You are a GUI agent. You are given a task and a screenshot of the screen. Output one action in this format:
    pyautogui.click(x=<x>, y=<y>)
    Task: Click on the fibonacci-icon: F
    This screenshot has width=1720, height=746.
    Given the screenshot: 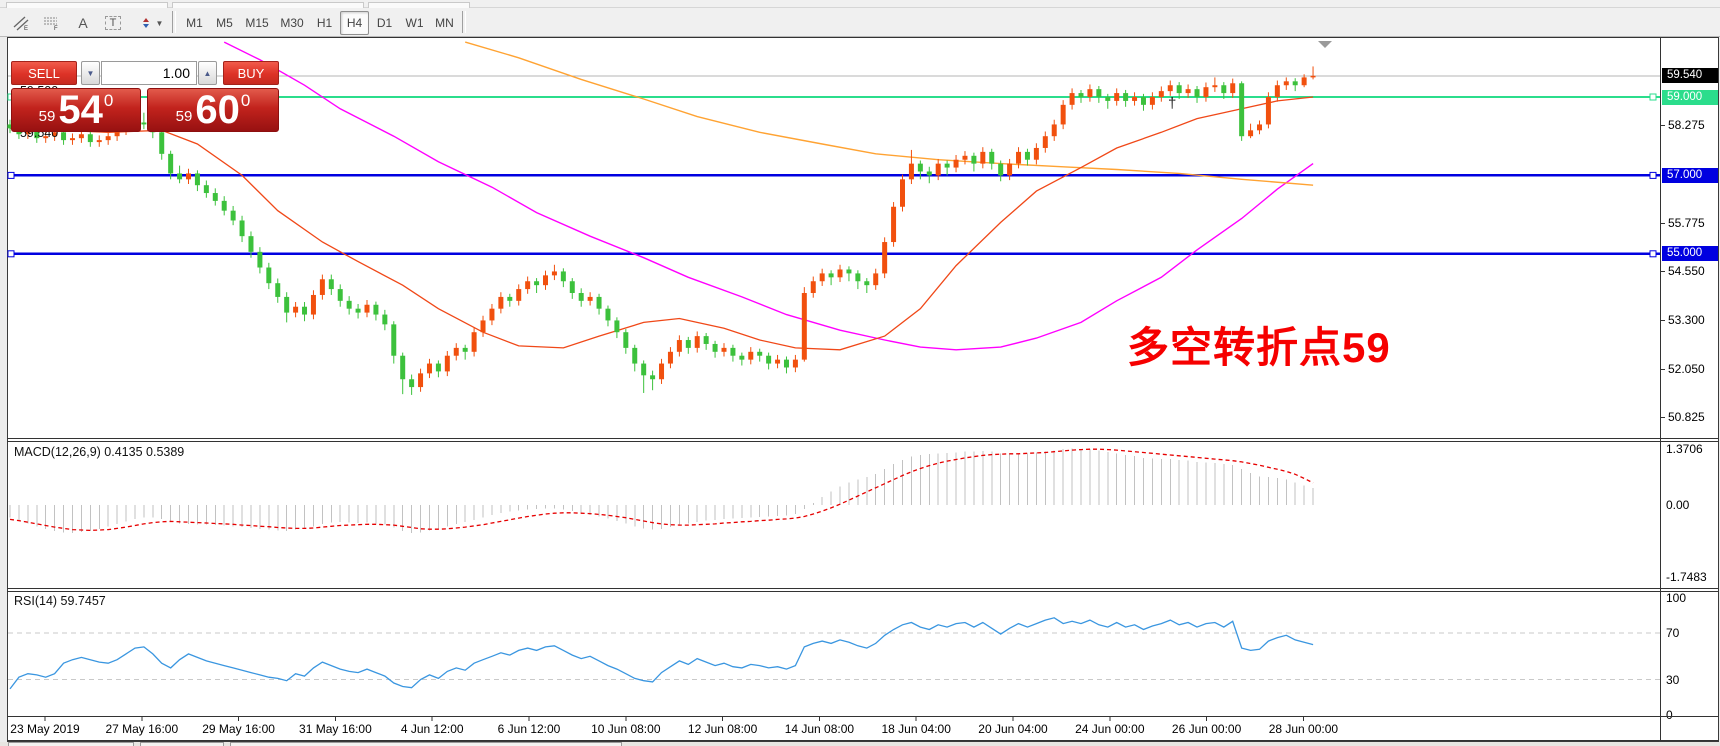 What is the action you would take?
    pyautogui.click(x=50, y=23)
    